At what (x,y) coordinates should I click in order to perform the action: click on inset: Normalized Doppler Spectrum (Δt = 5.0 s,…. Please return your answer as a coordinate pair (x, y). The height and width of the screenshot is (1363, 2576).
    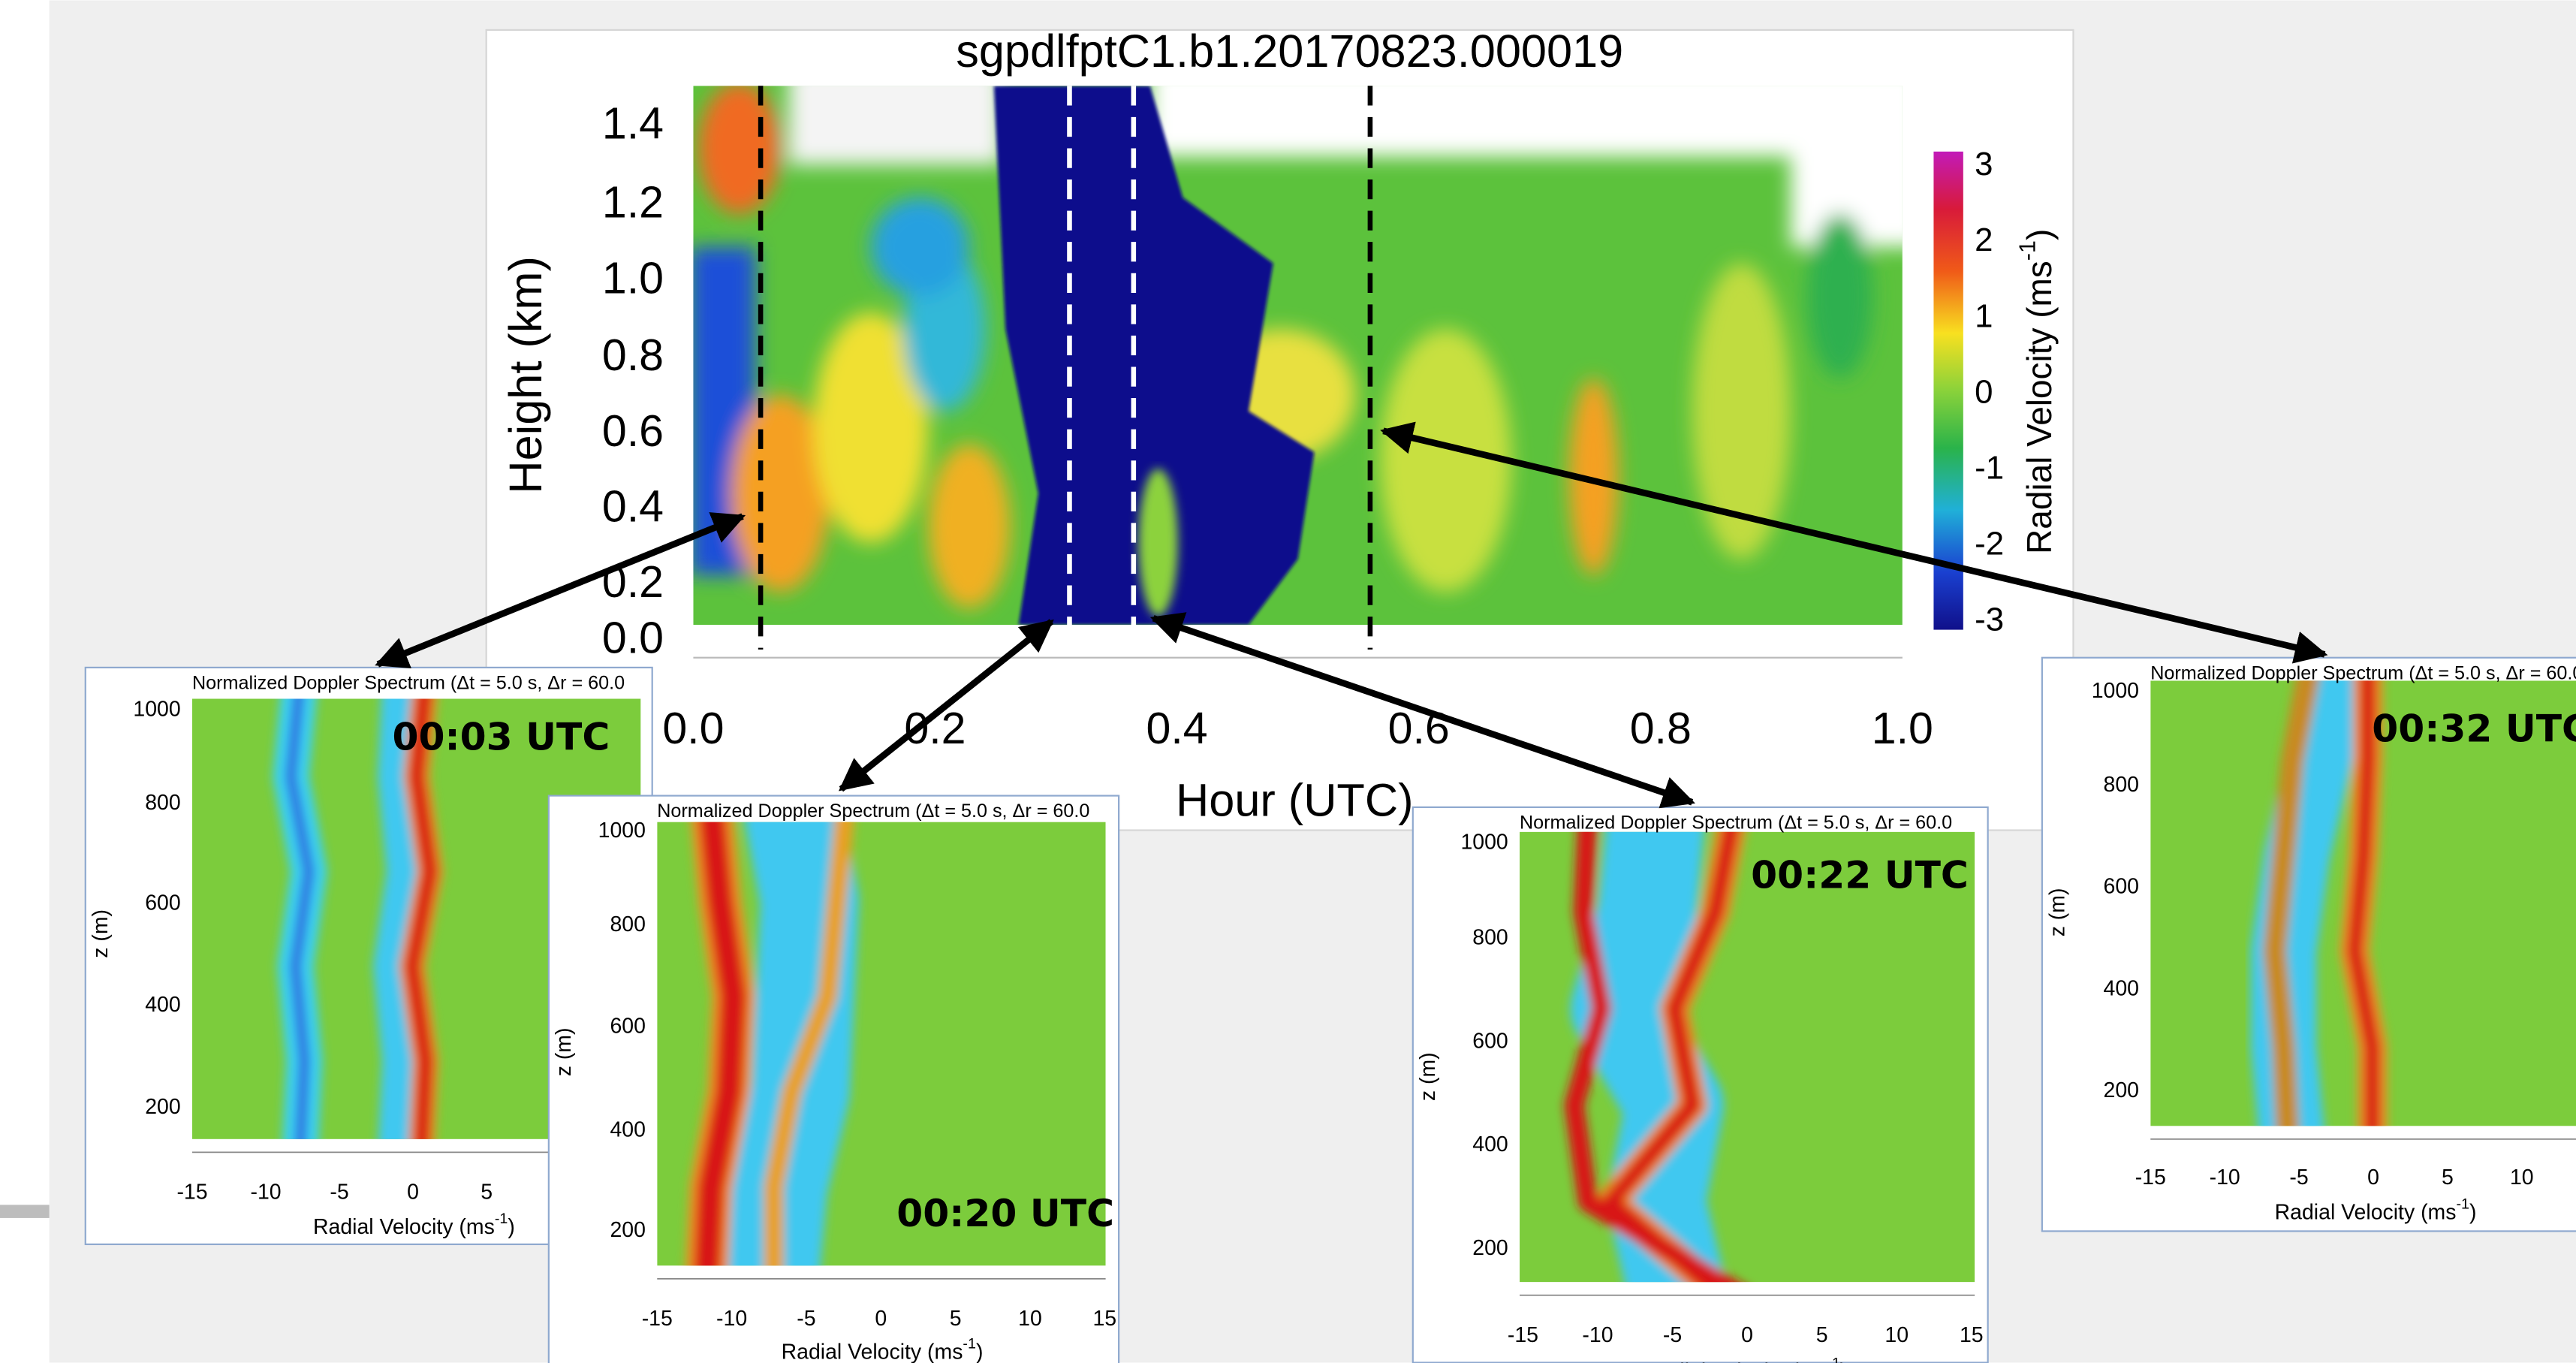
    Looking at the image, I should click on (2308, 944).